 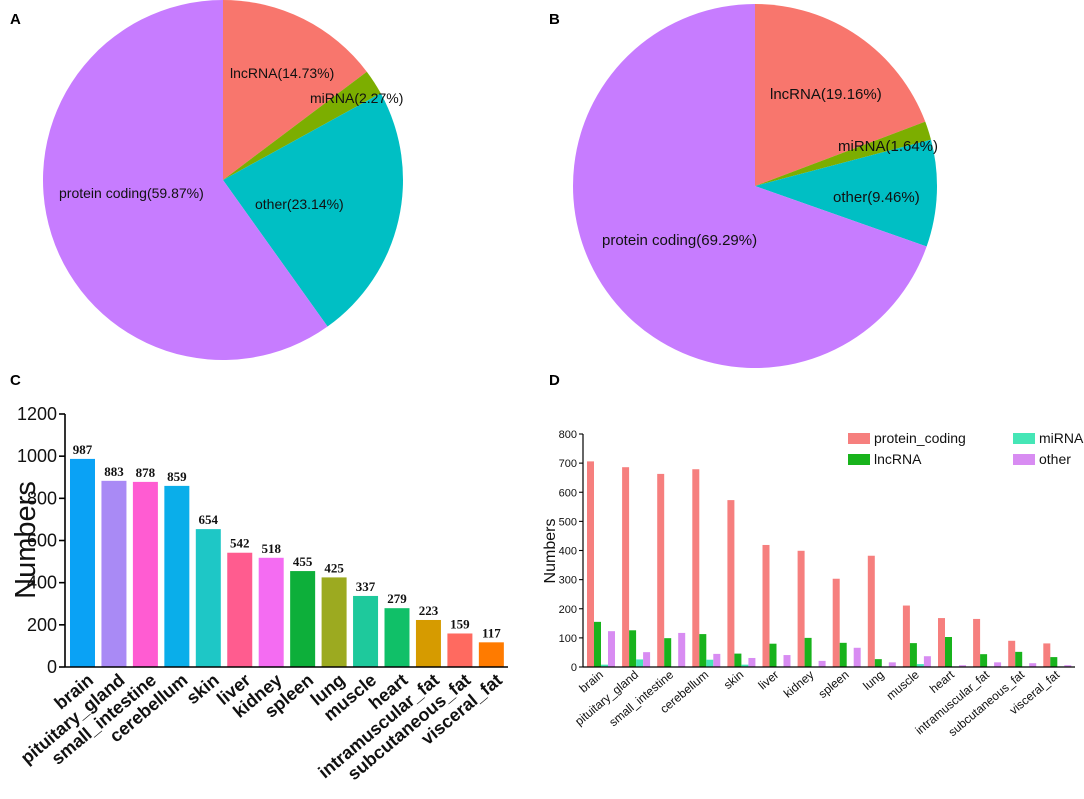 I want to click on legend-label-other: other, so click(x=1055, y=459).